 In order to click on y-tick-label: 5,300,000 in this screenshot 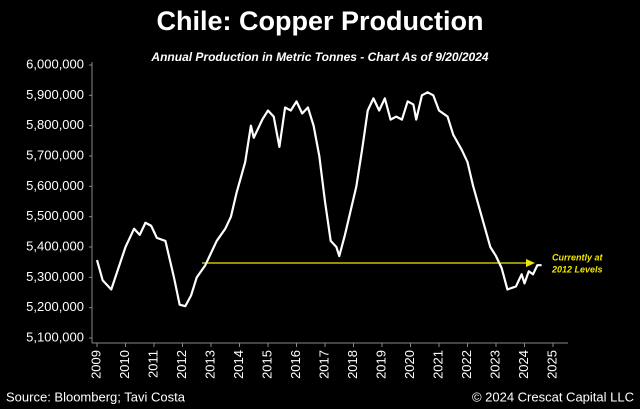, I will do `click(55, 276)`.